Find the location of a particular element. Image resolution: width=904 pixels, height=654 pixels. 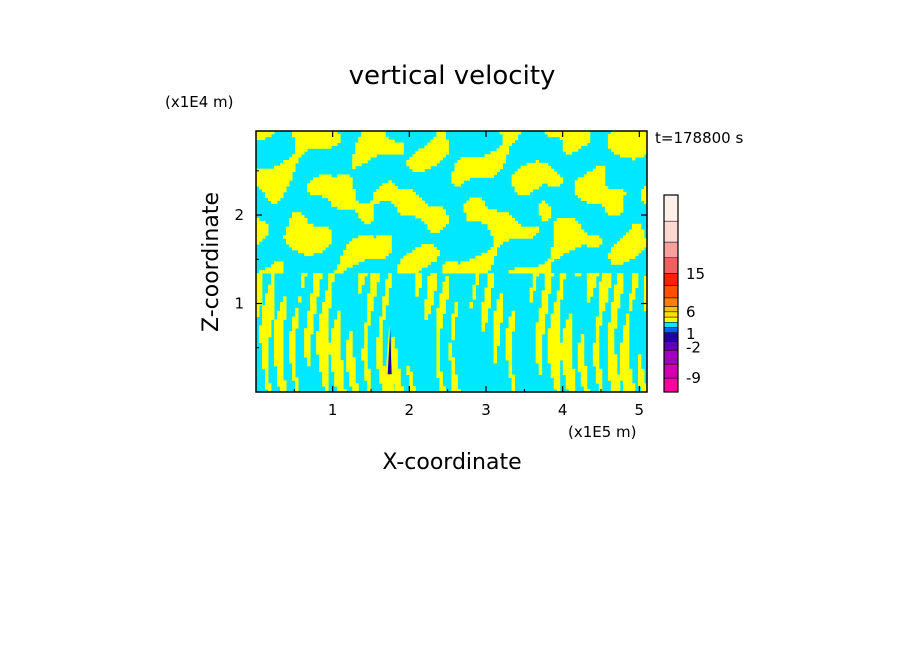

x-tick-label: 5 is located at coordinates (640, 410).